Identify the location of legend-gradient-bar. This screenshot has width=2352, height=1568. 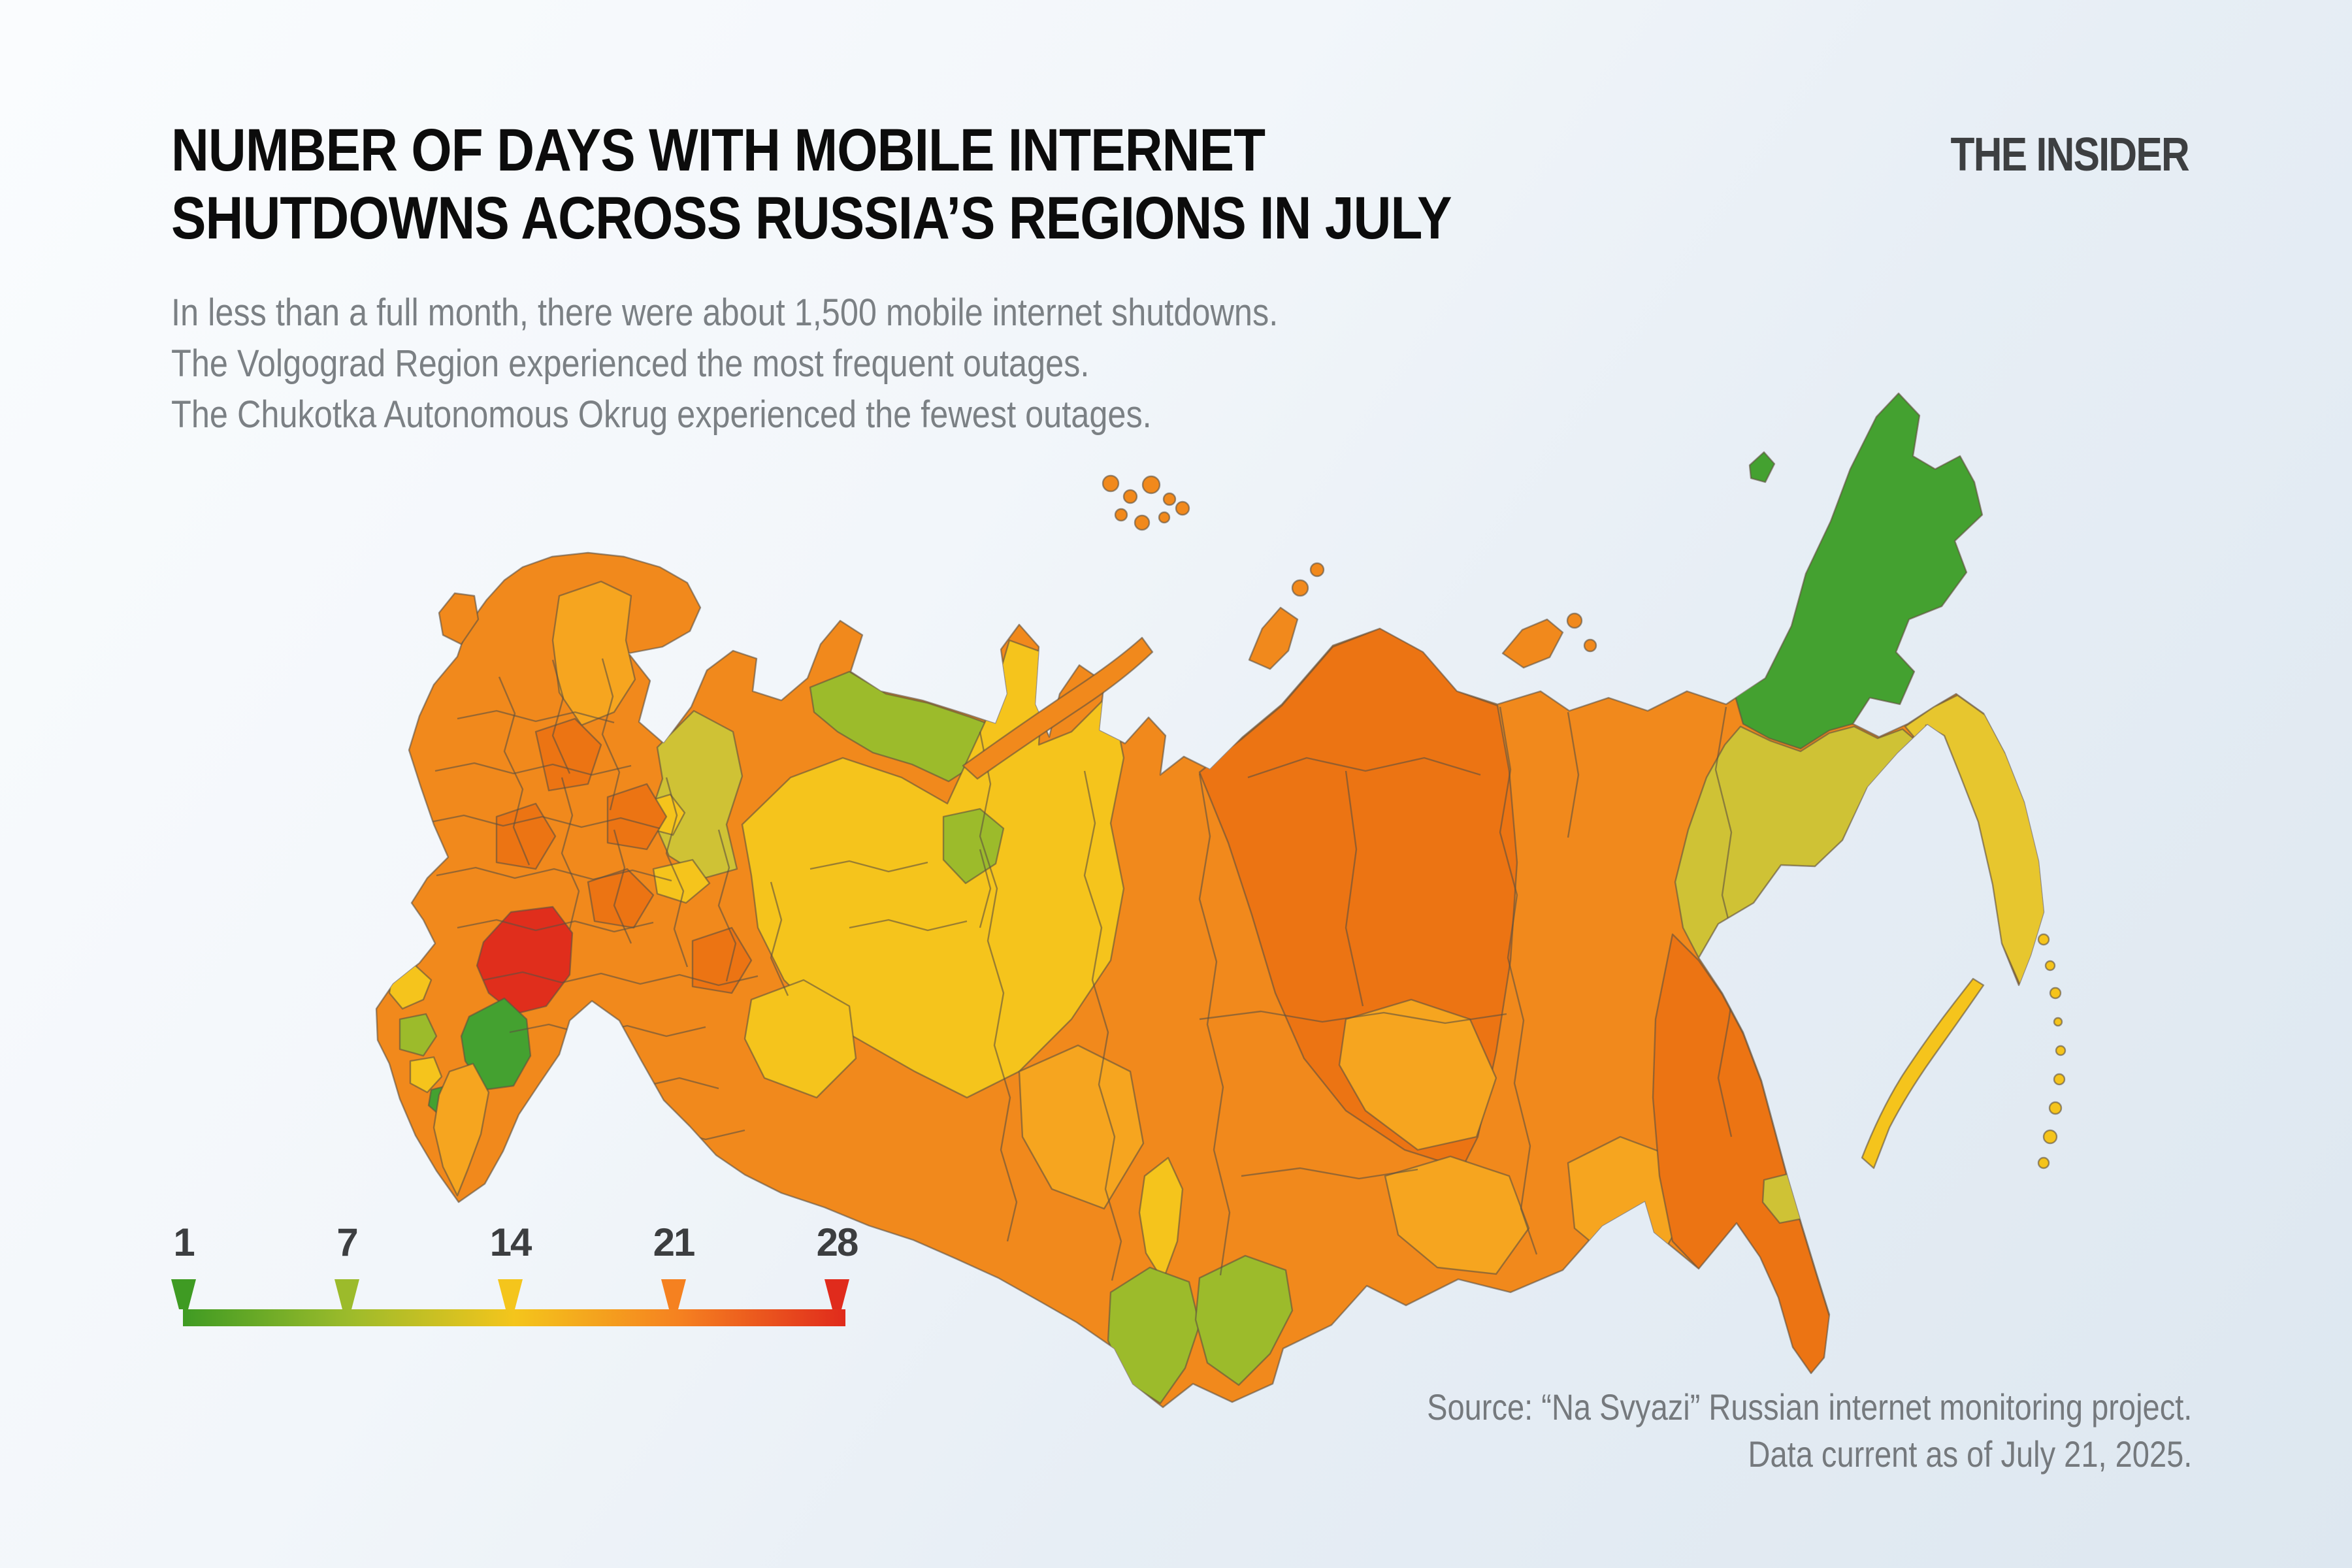
(514, 1317).